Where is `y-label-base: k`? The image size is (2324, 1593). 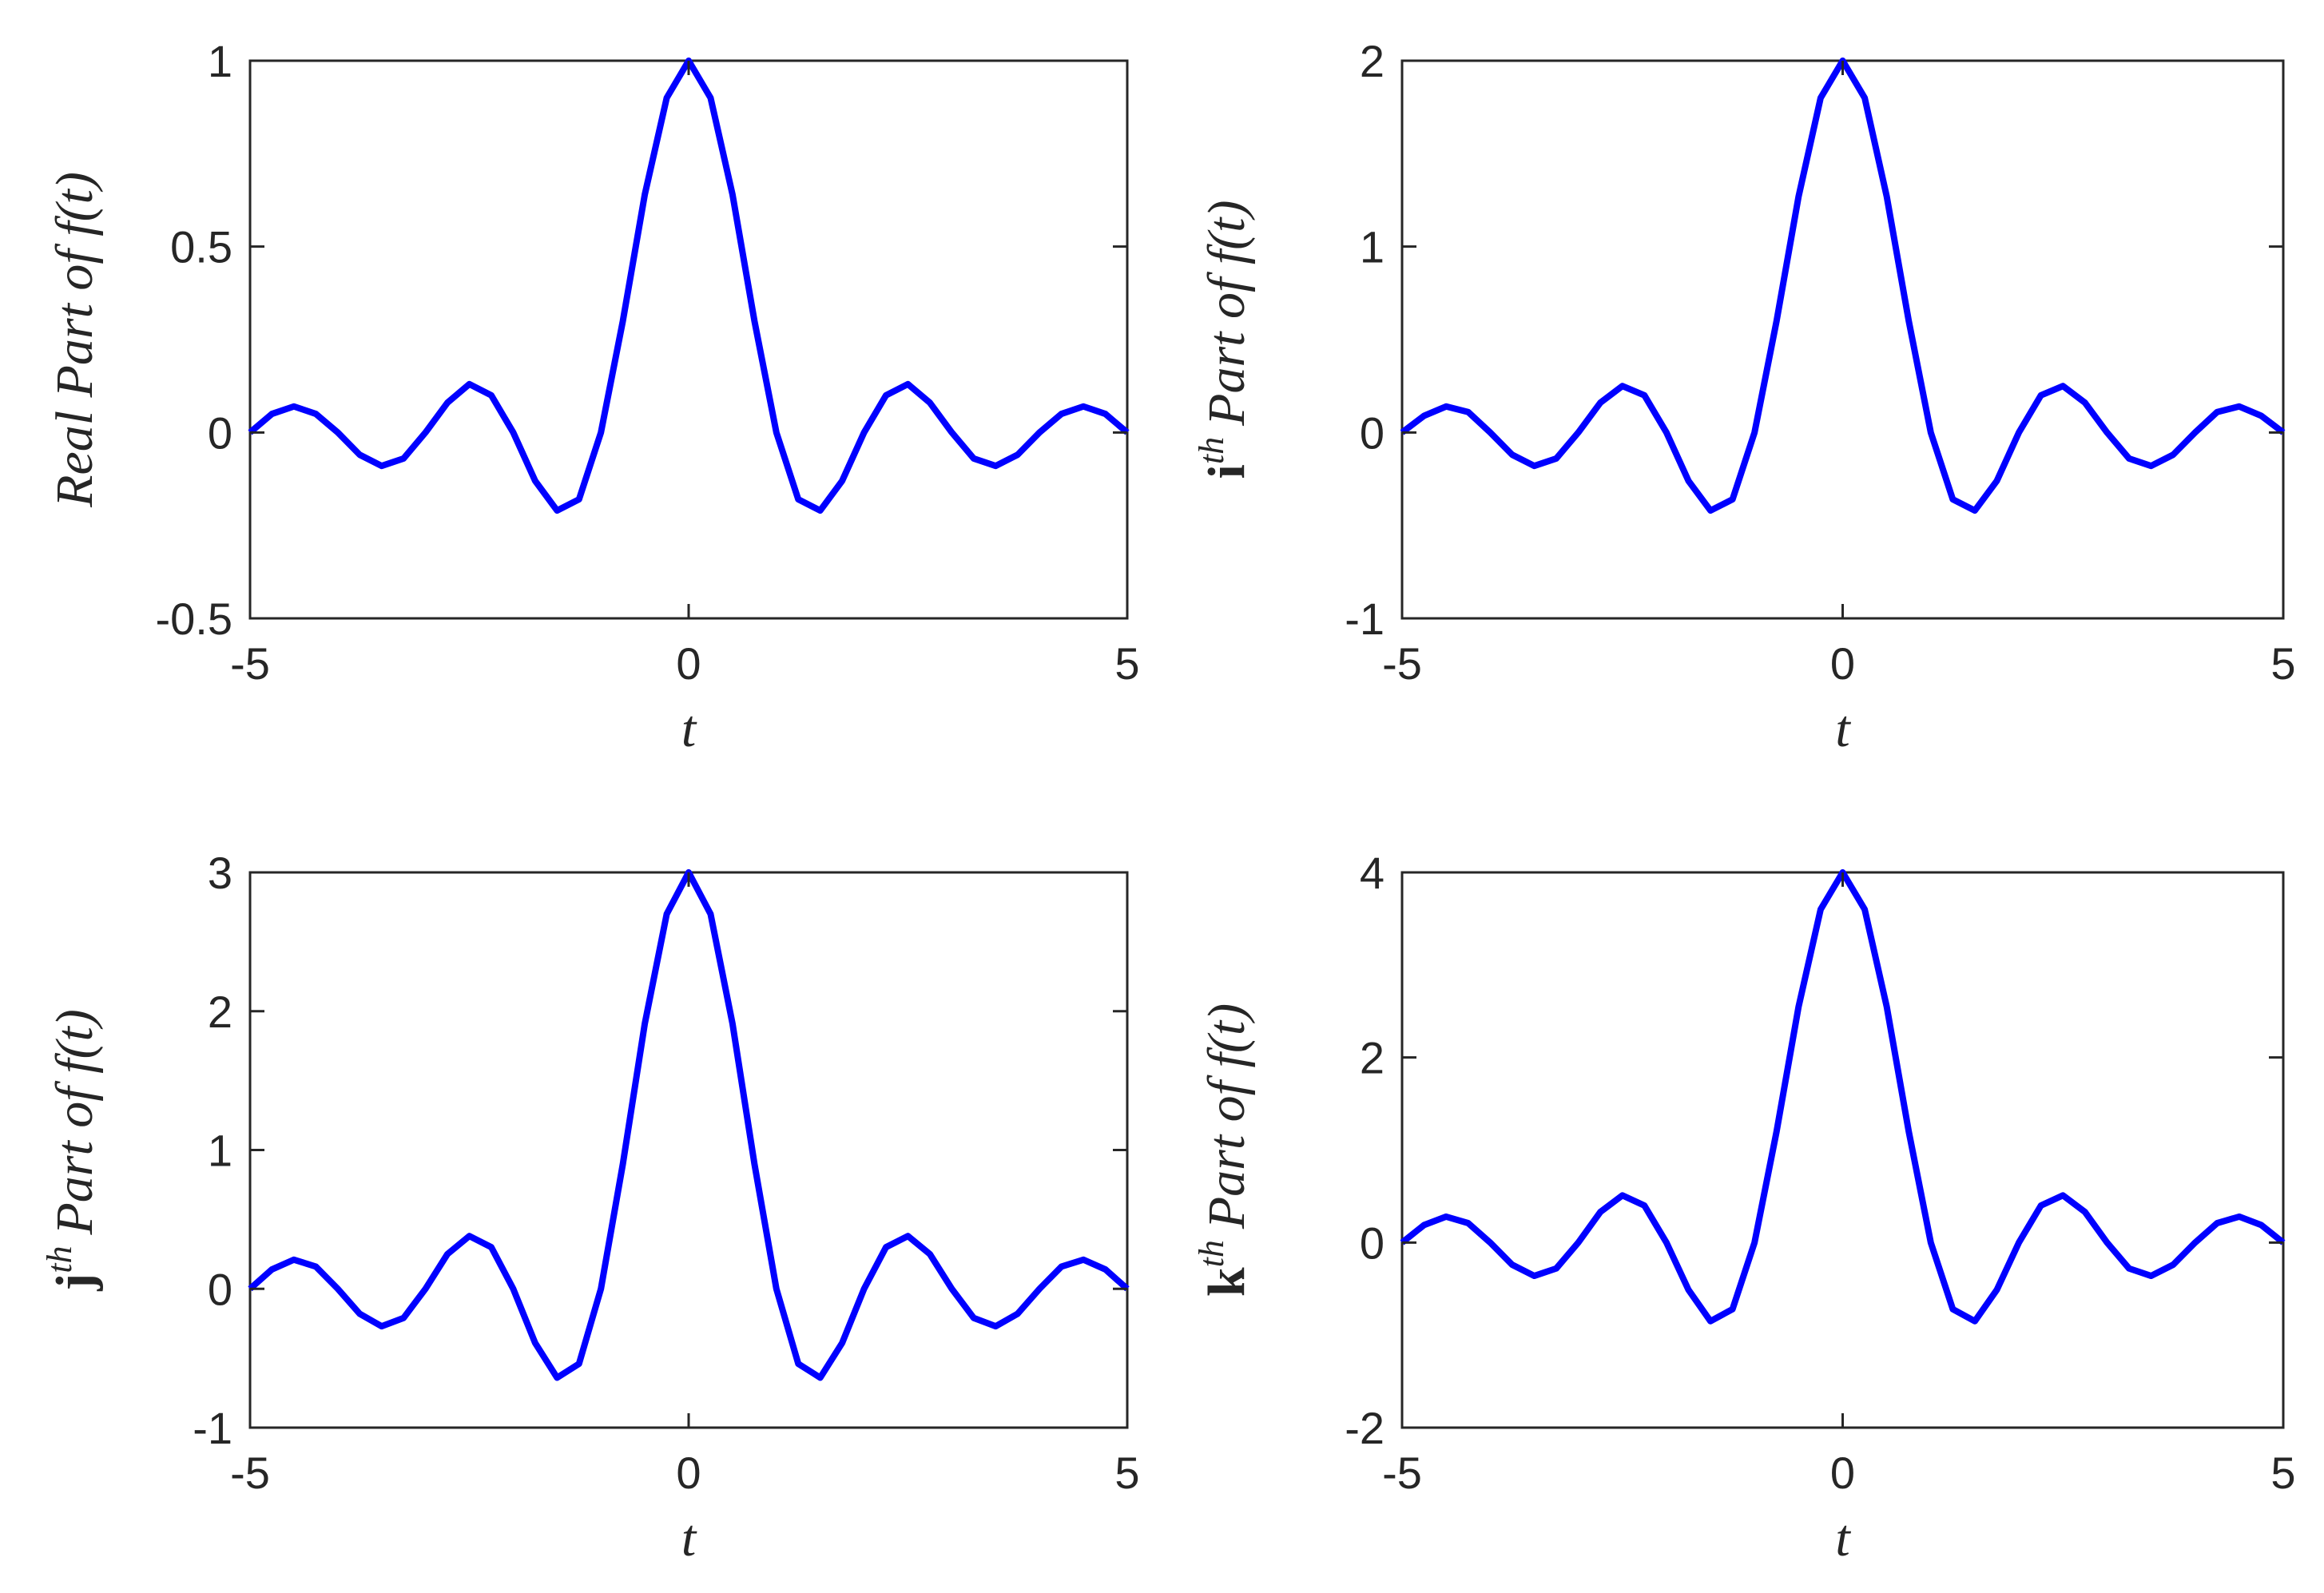 y-label-base: k is located at coordinates (1227, 1282).